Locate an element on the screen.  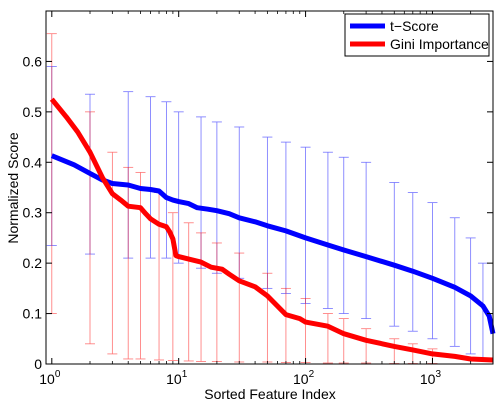
y-tick-label: 0.1 is located at coordinates (33, 314).